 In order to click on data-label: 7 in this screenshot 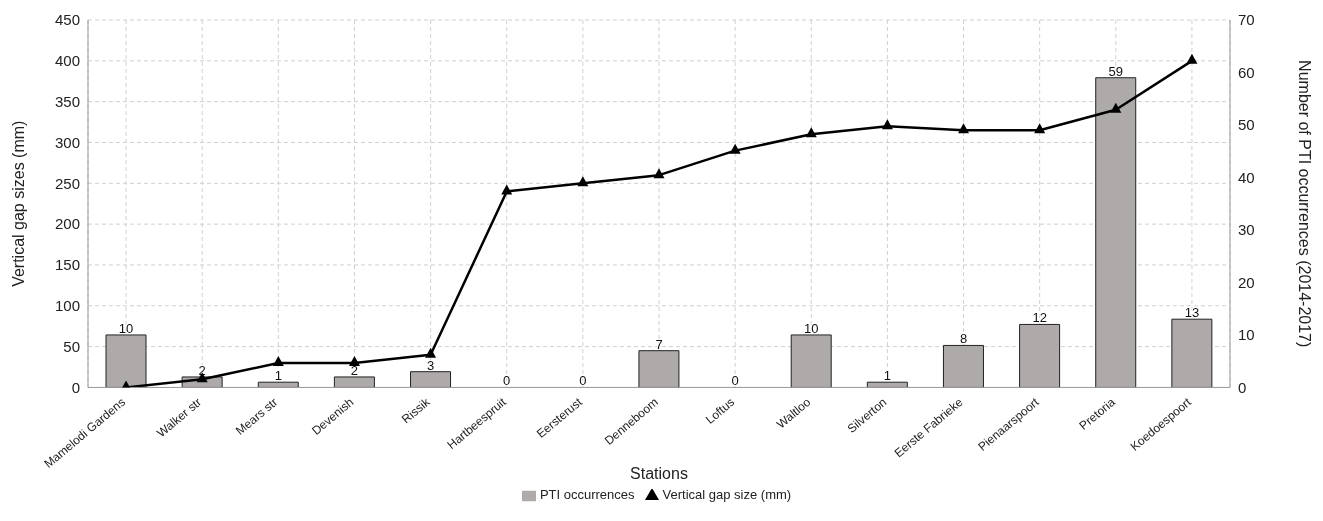, I will do `click(659, 344)`.